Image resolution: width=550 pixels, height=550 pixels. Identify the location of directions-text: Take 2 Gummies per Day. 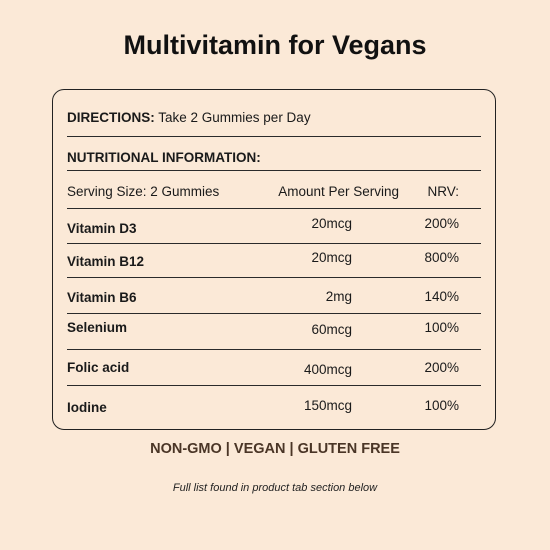
(234, 117).